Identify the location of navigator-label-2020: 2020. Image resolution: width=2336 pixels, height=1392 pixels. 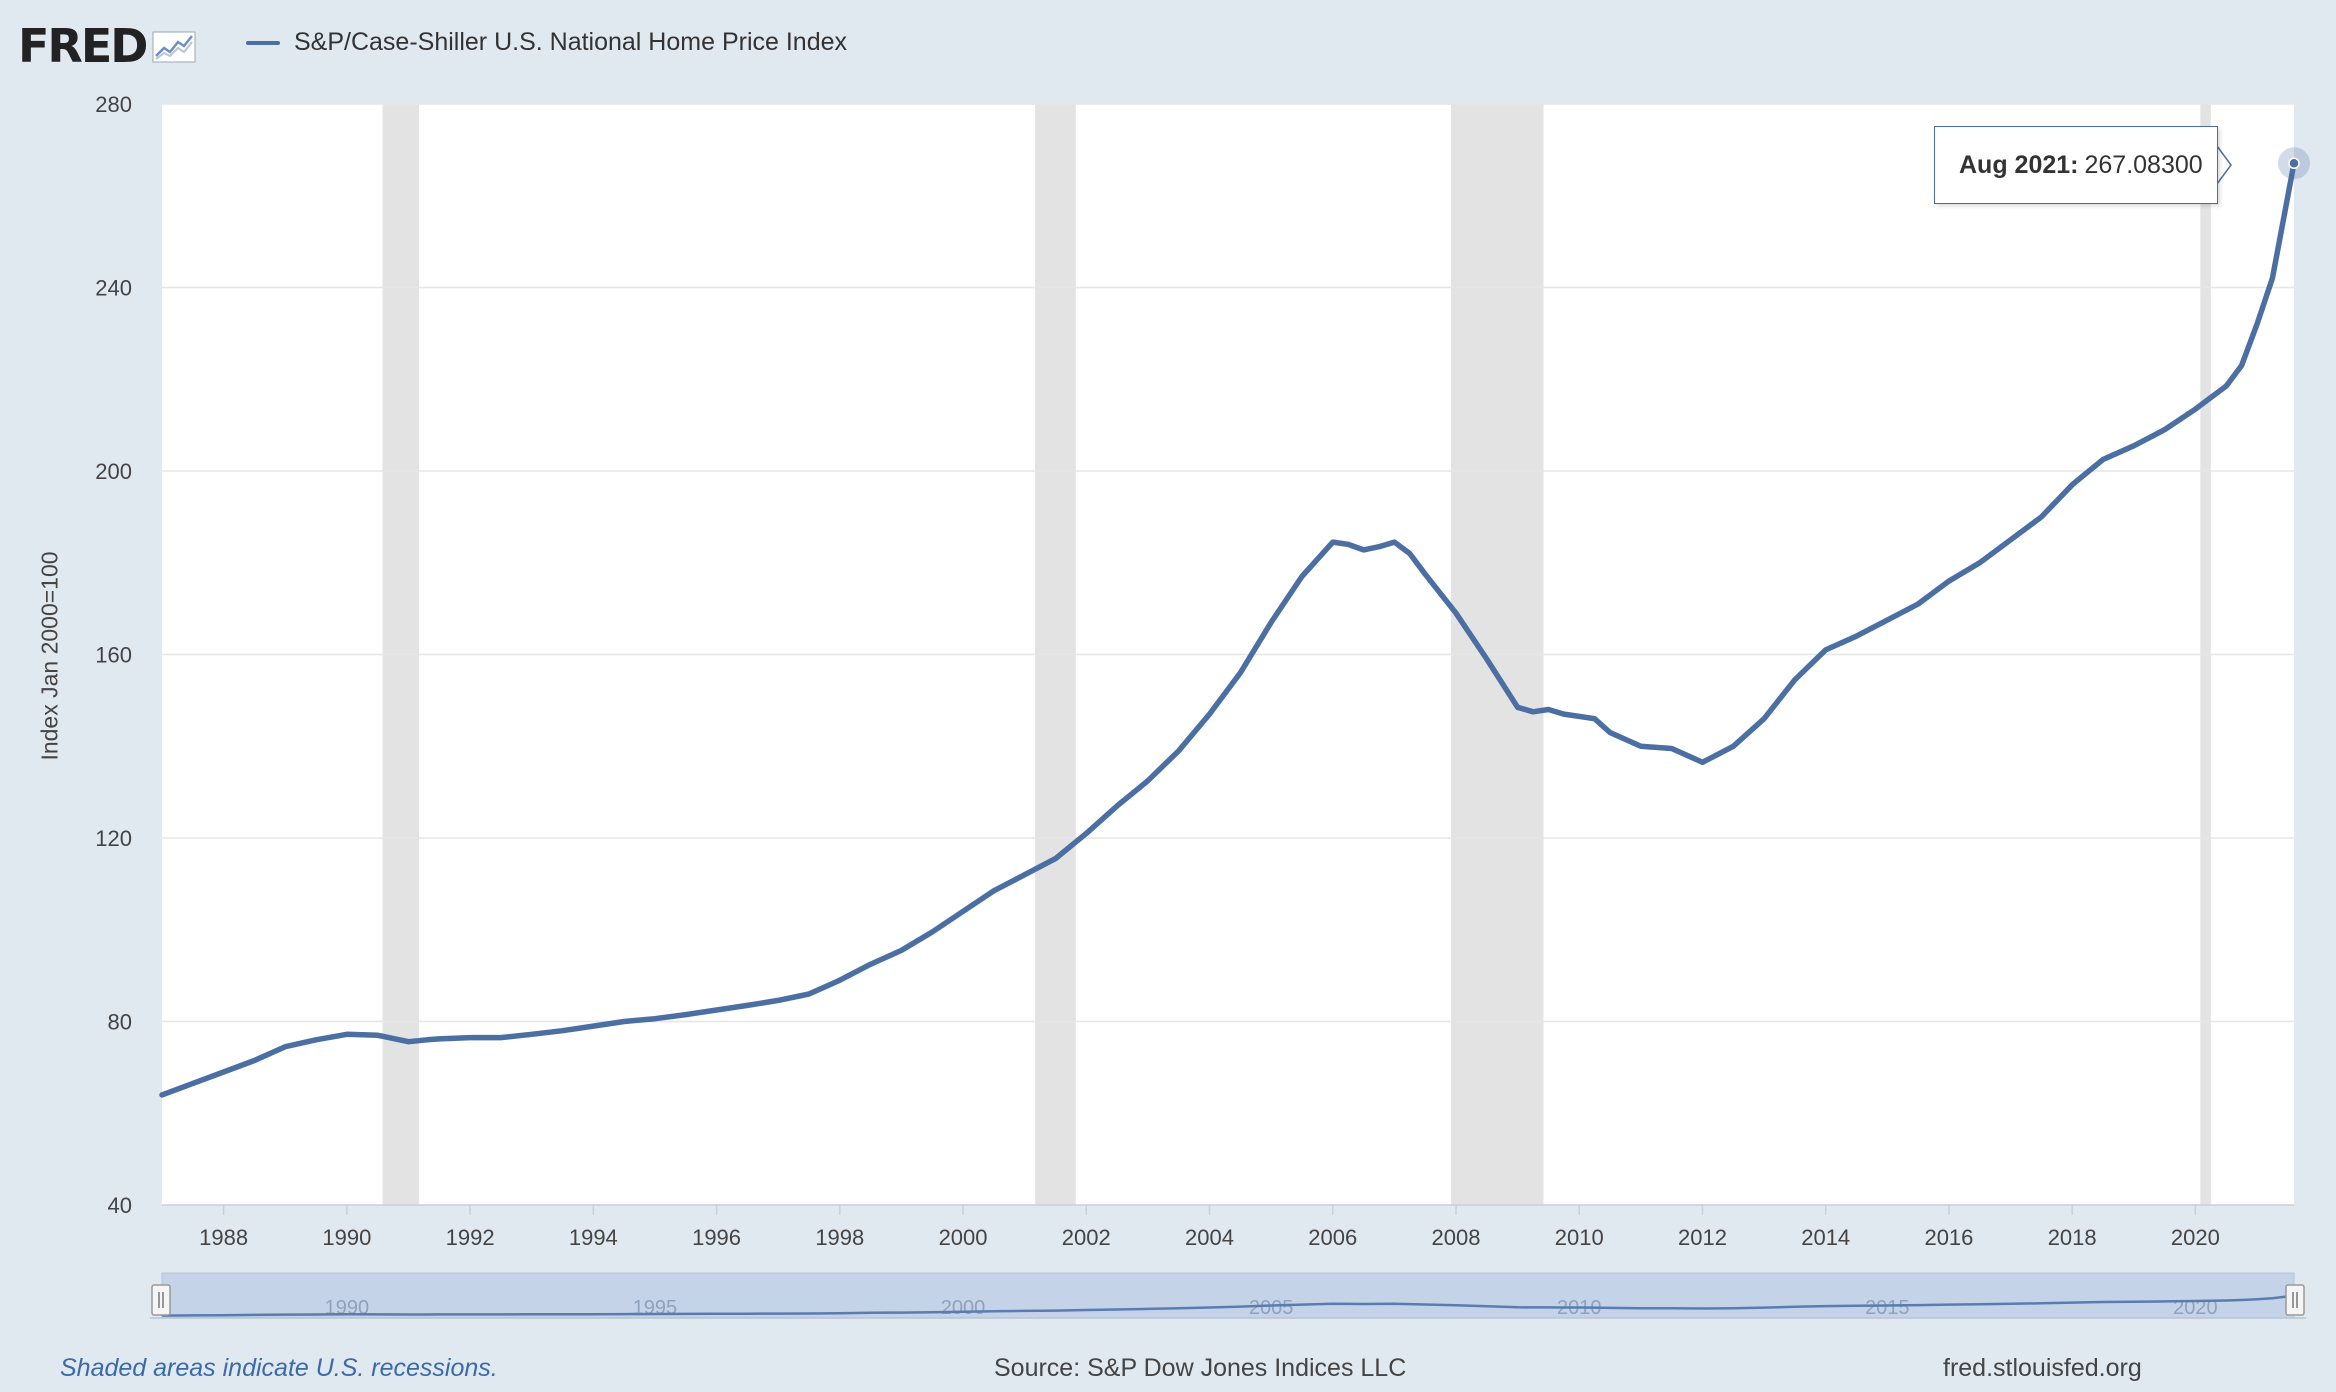
(2195, 1308).